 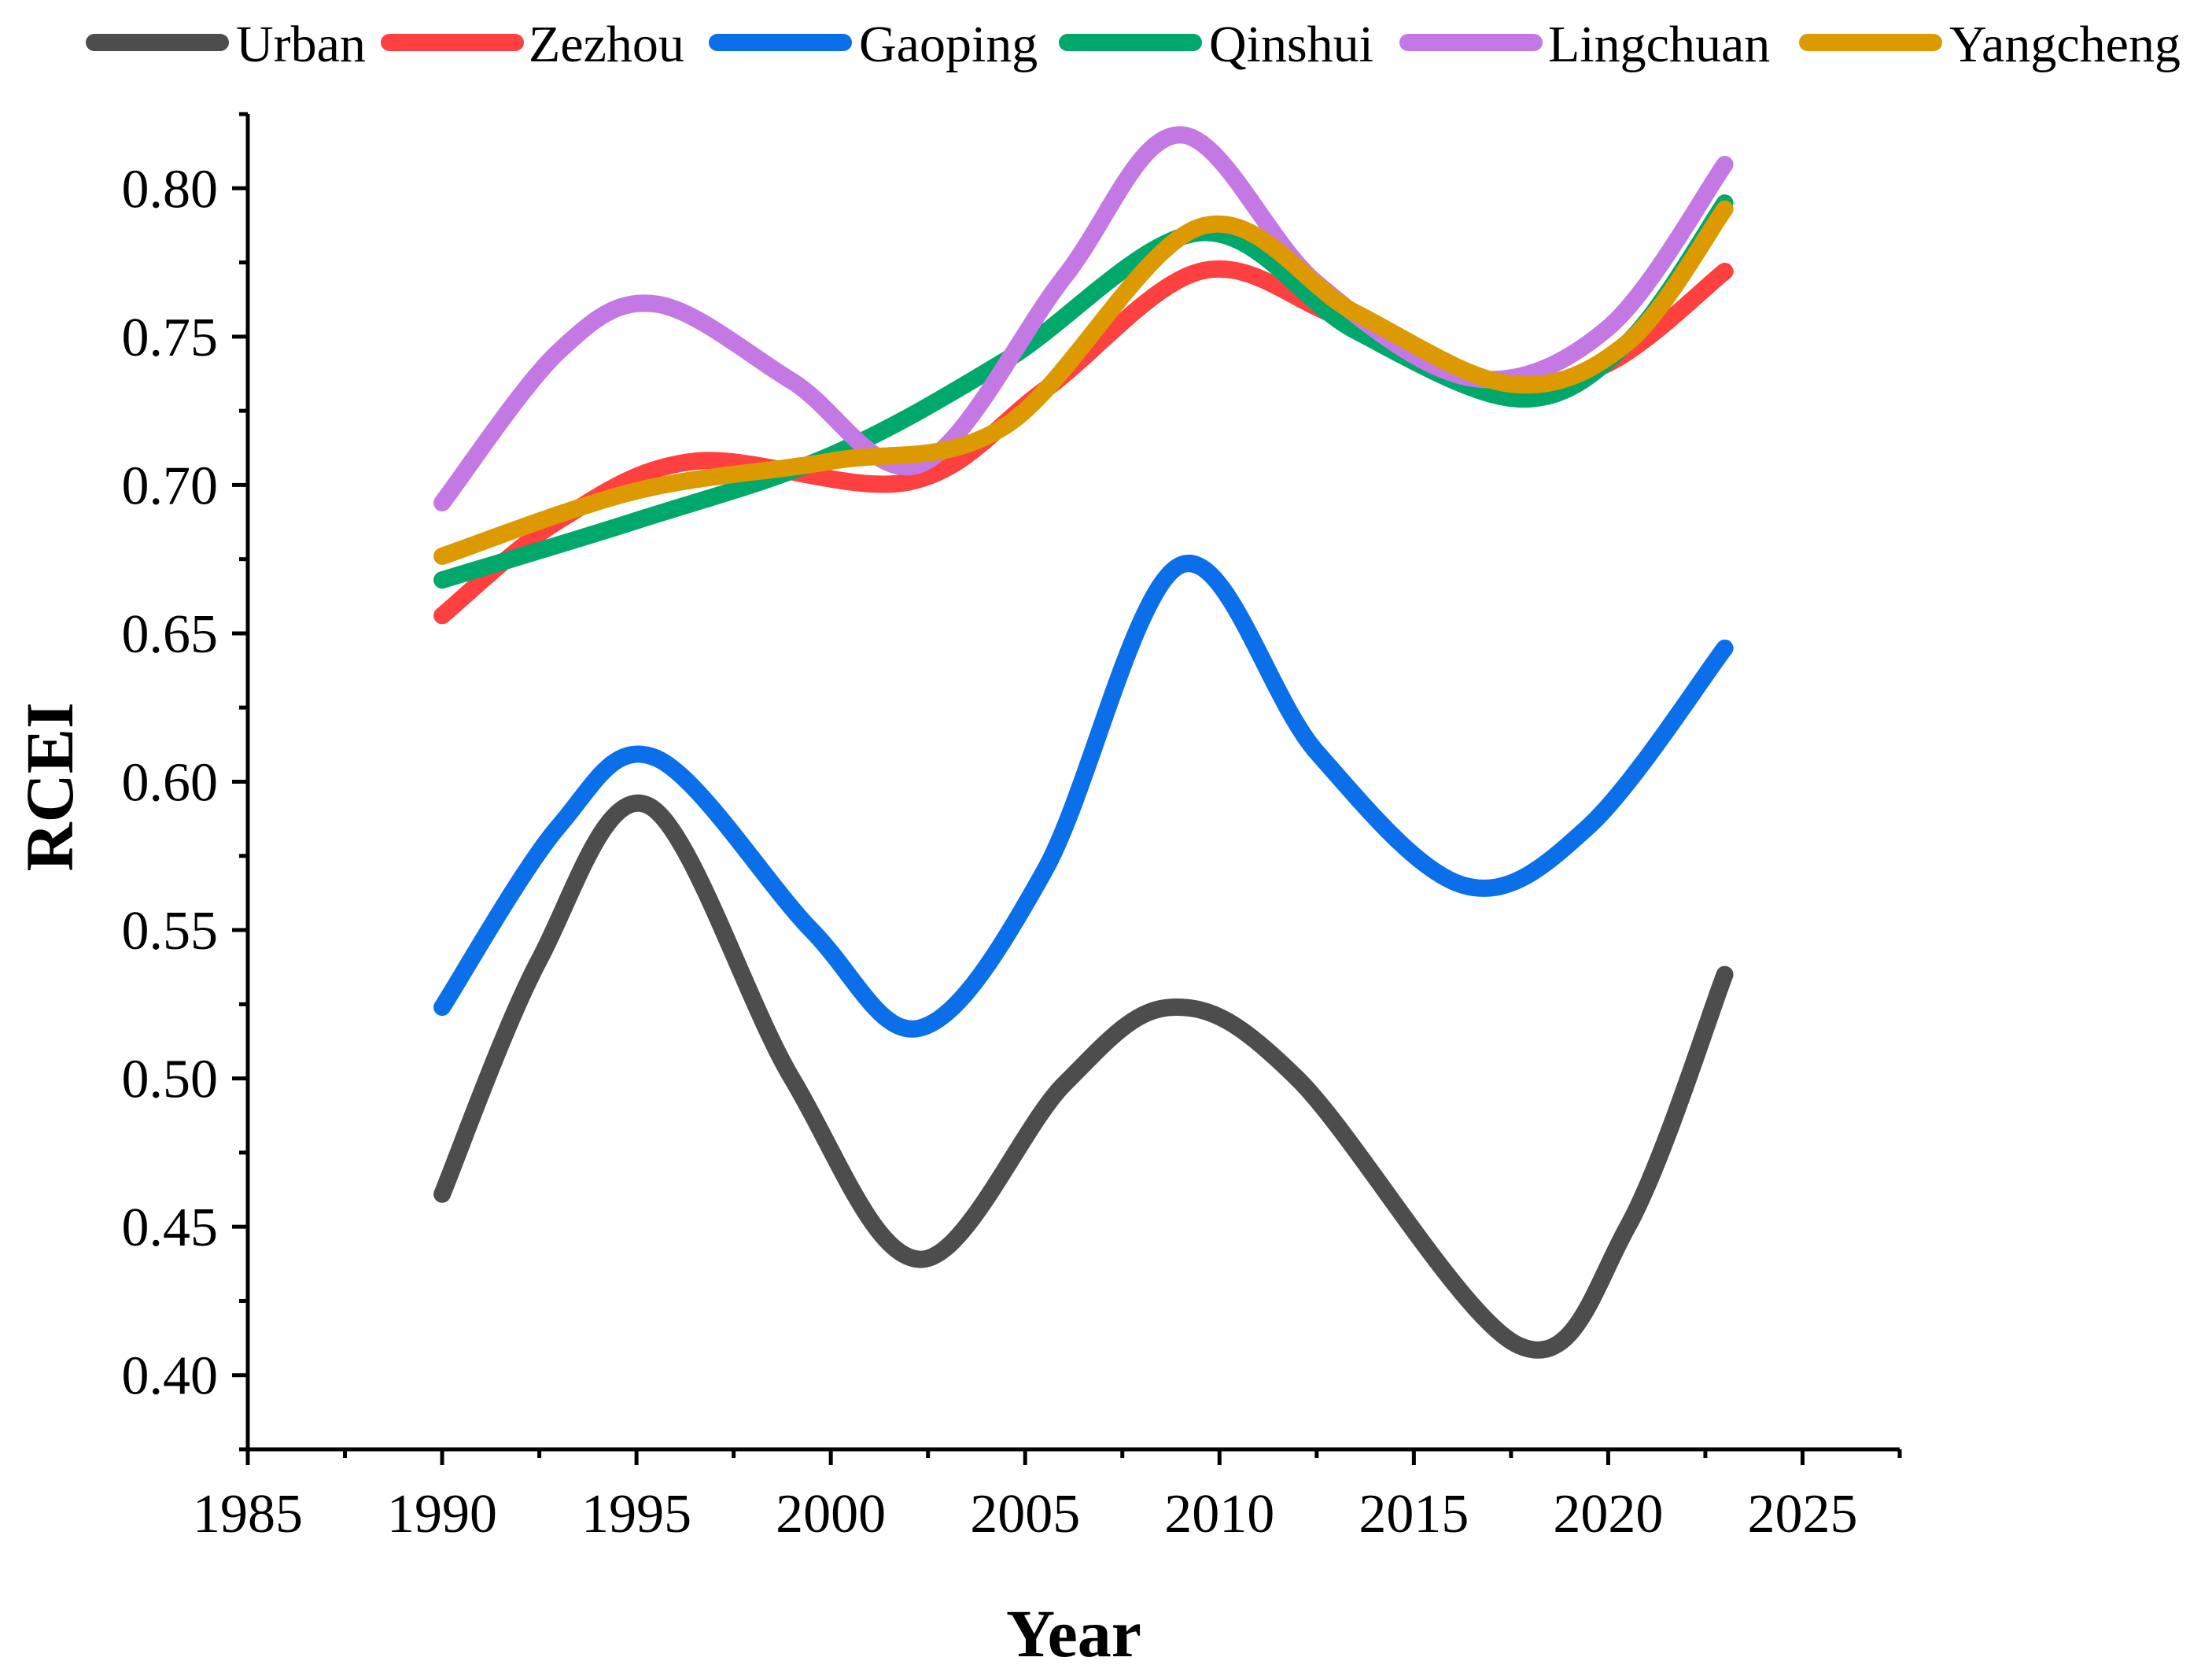 I want to click on x-axis-title: Year, so click(x=1073, y=1632).